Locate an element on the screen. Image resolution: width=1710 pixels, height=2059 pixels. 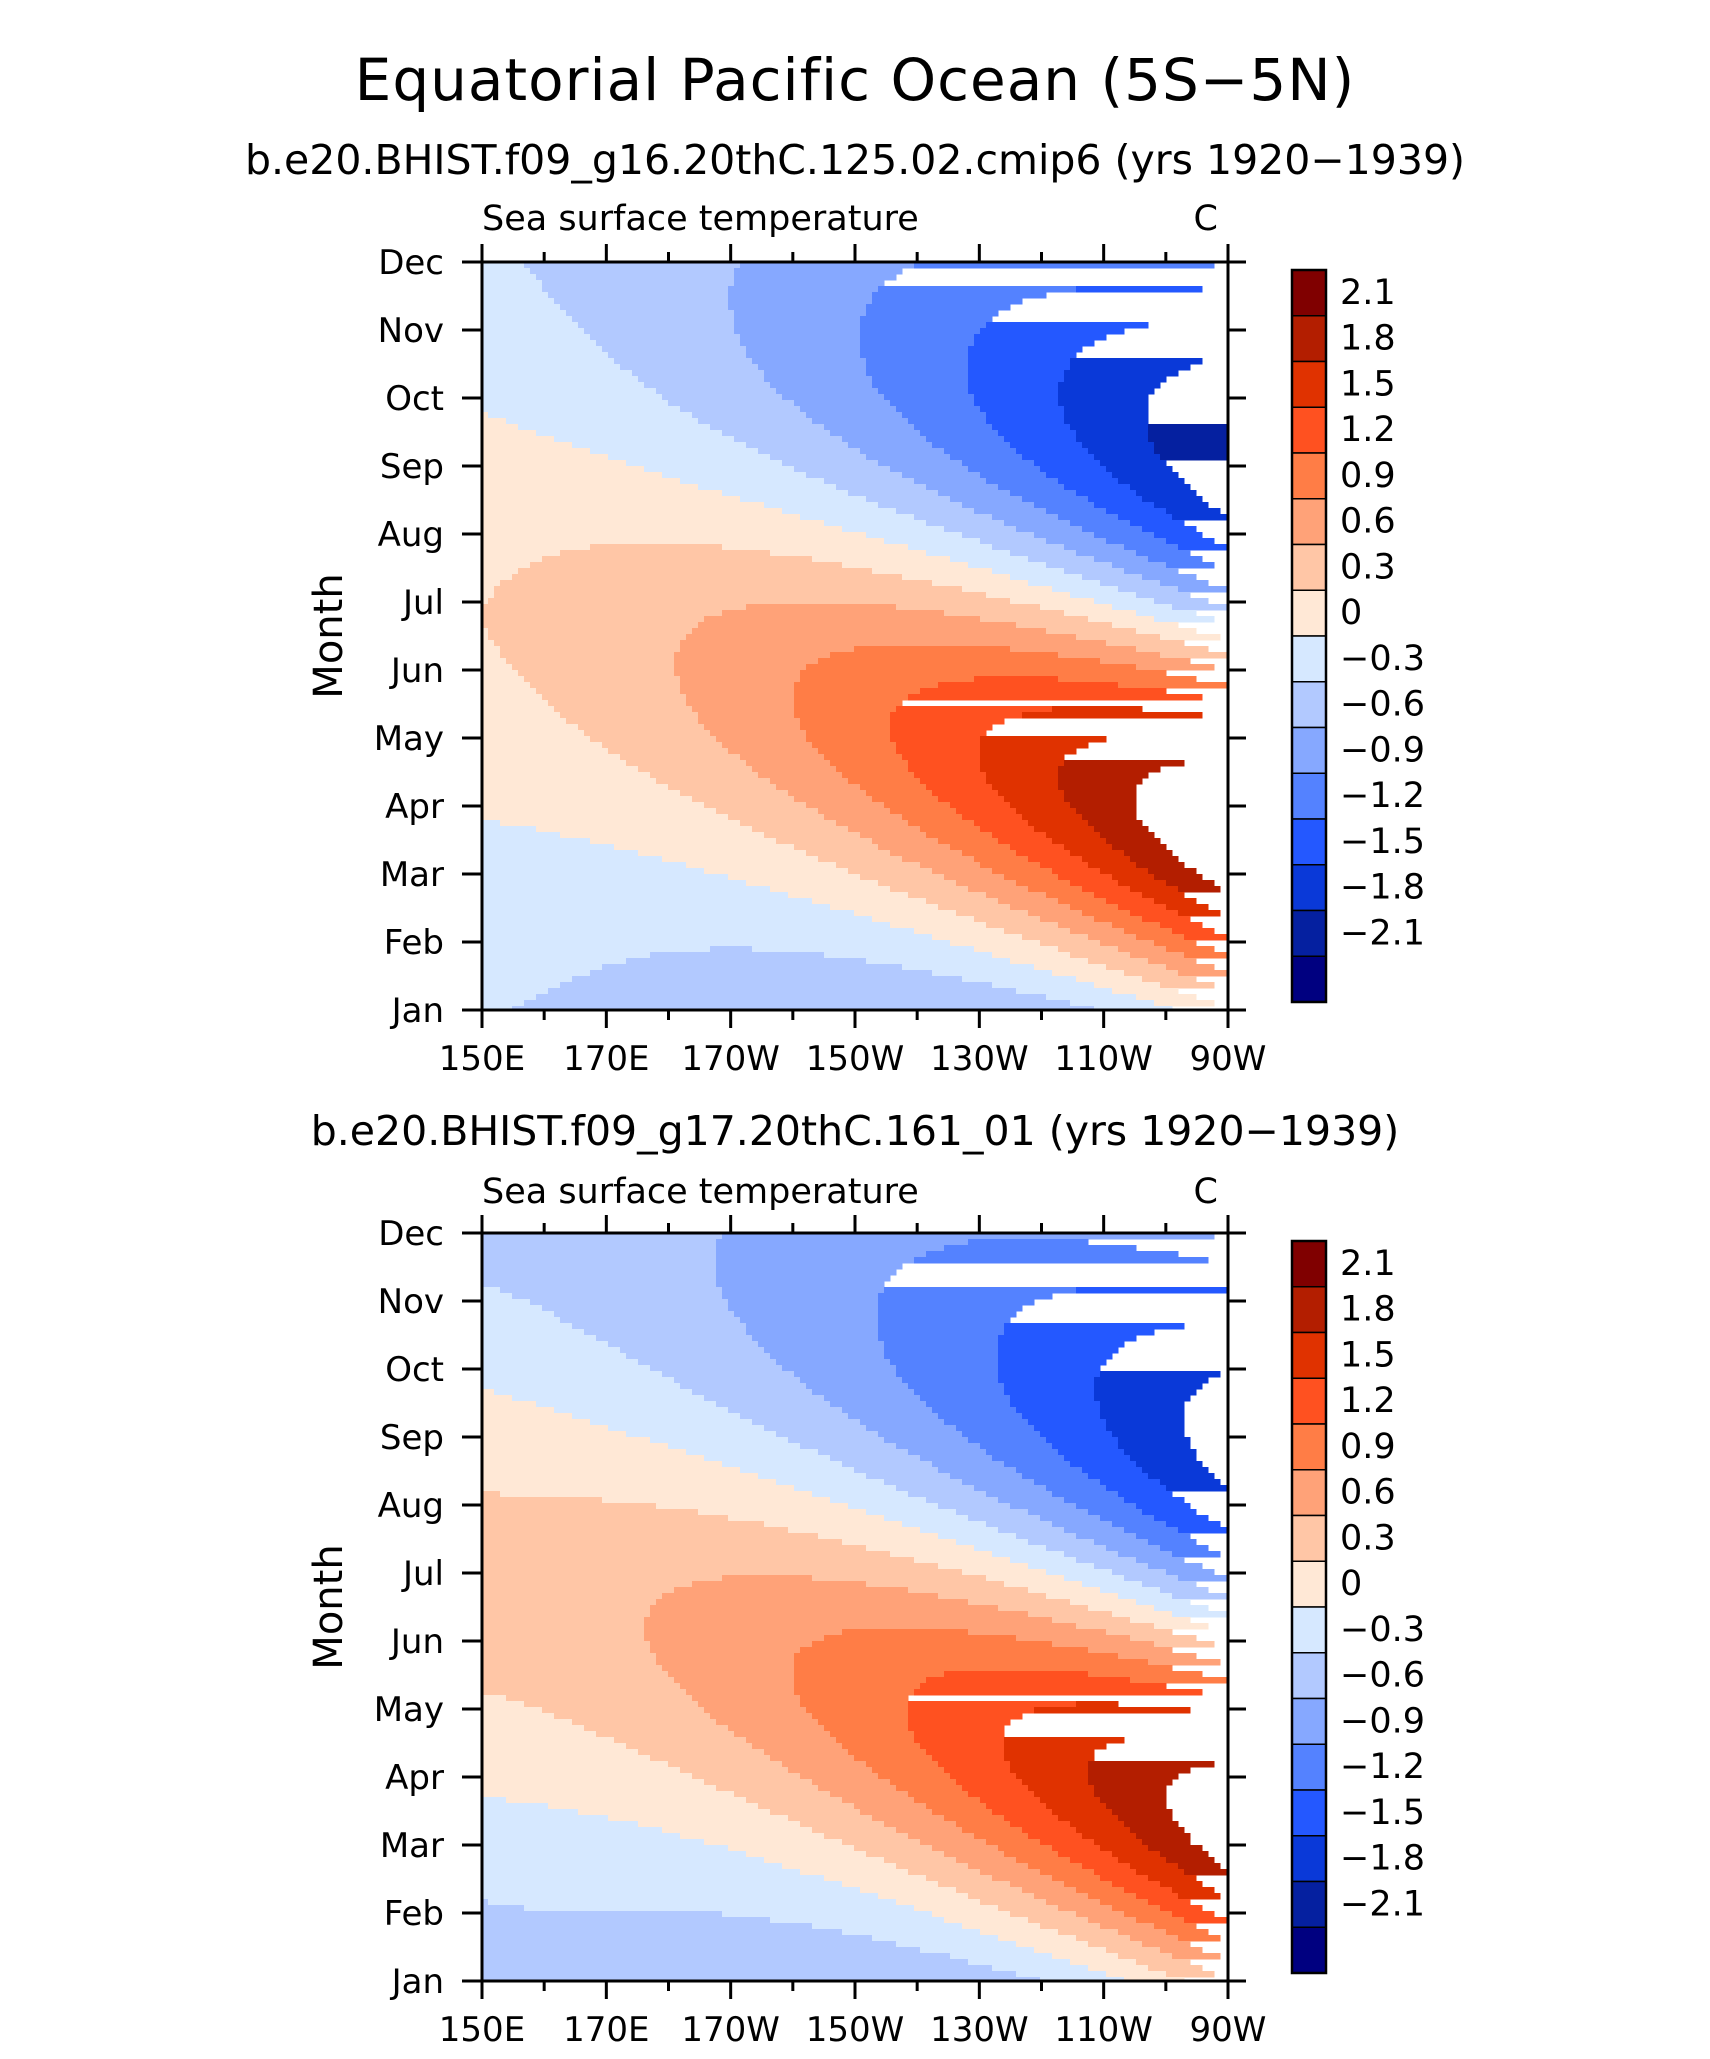
colorbar-label: 0.6 is located at coordinates (1368, 522).